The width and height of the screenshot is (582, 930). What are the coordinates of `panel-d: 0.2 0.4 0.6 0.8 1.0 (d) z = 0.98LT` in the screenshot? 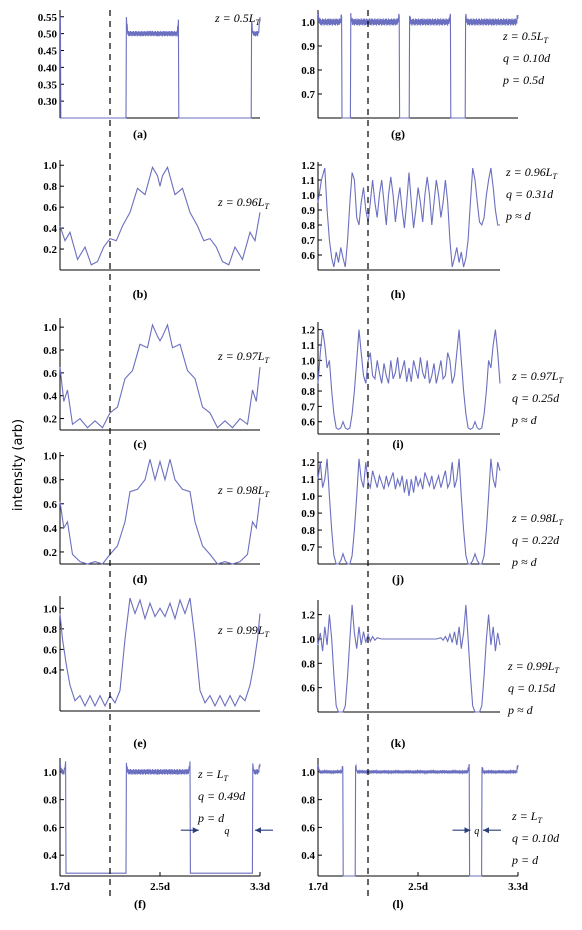 It's located at (156, 518).